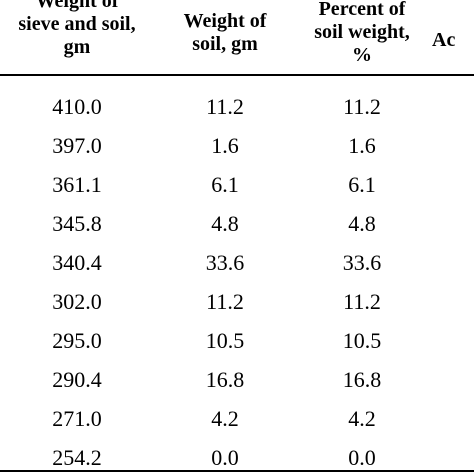 This screenshot has width=474, height=476. I want to click on table-cell: 345.8, so click(77, 223).